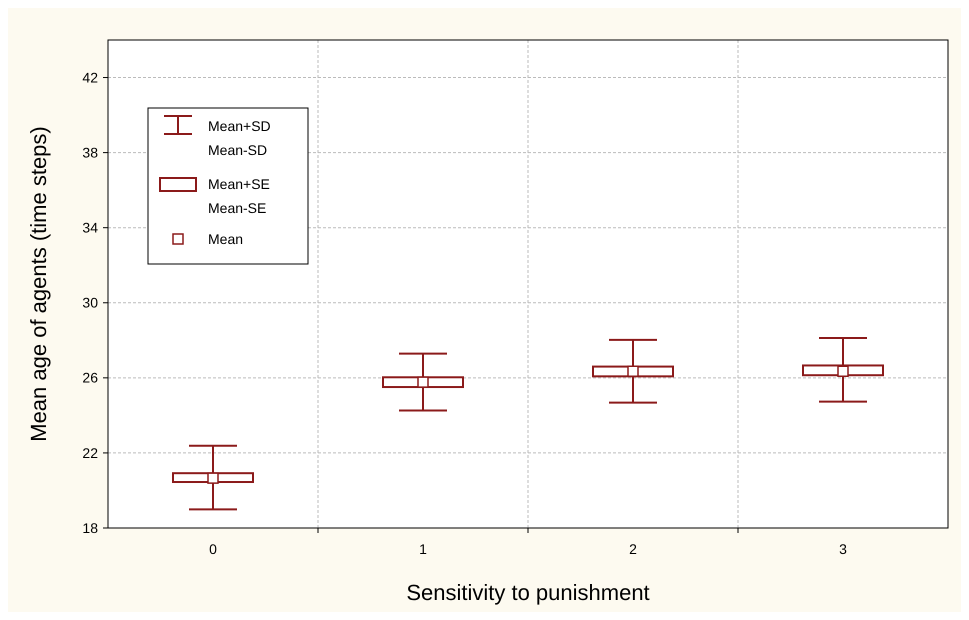  What do you see at coordinates (423, 549) in the screenshot?
I see `x-tick-label: 1` at bounding box center [423, 549].